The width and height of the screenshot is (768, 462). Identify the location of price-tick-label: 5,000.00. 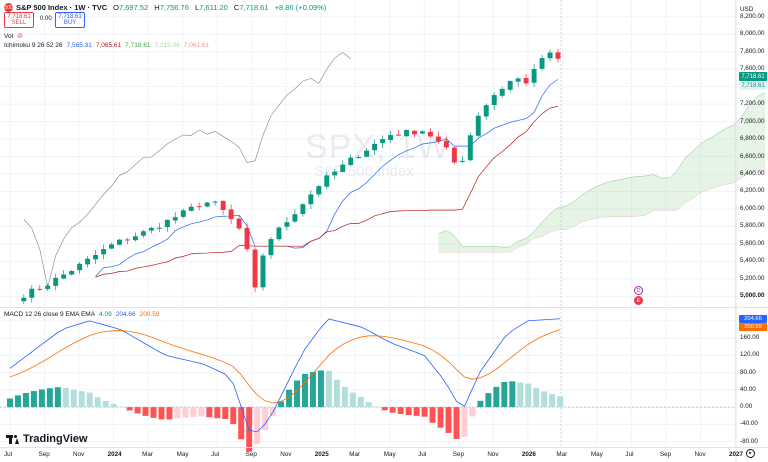
(752, 296).